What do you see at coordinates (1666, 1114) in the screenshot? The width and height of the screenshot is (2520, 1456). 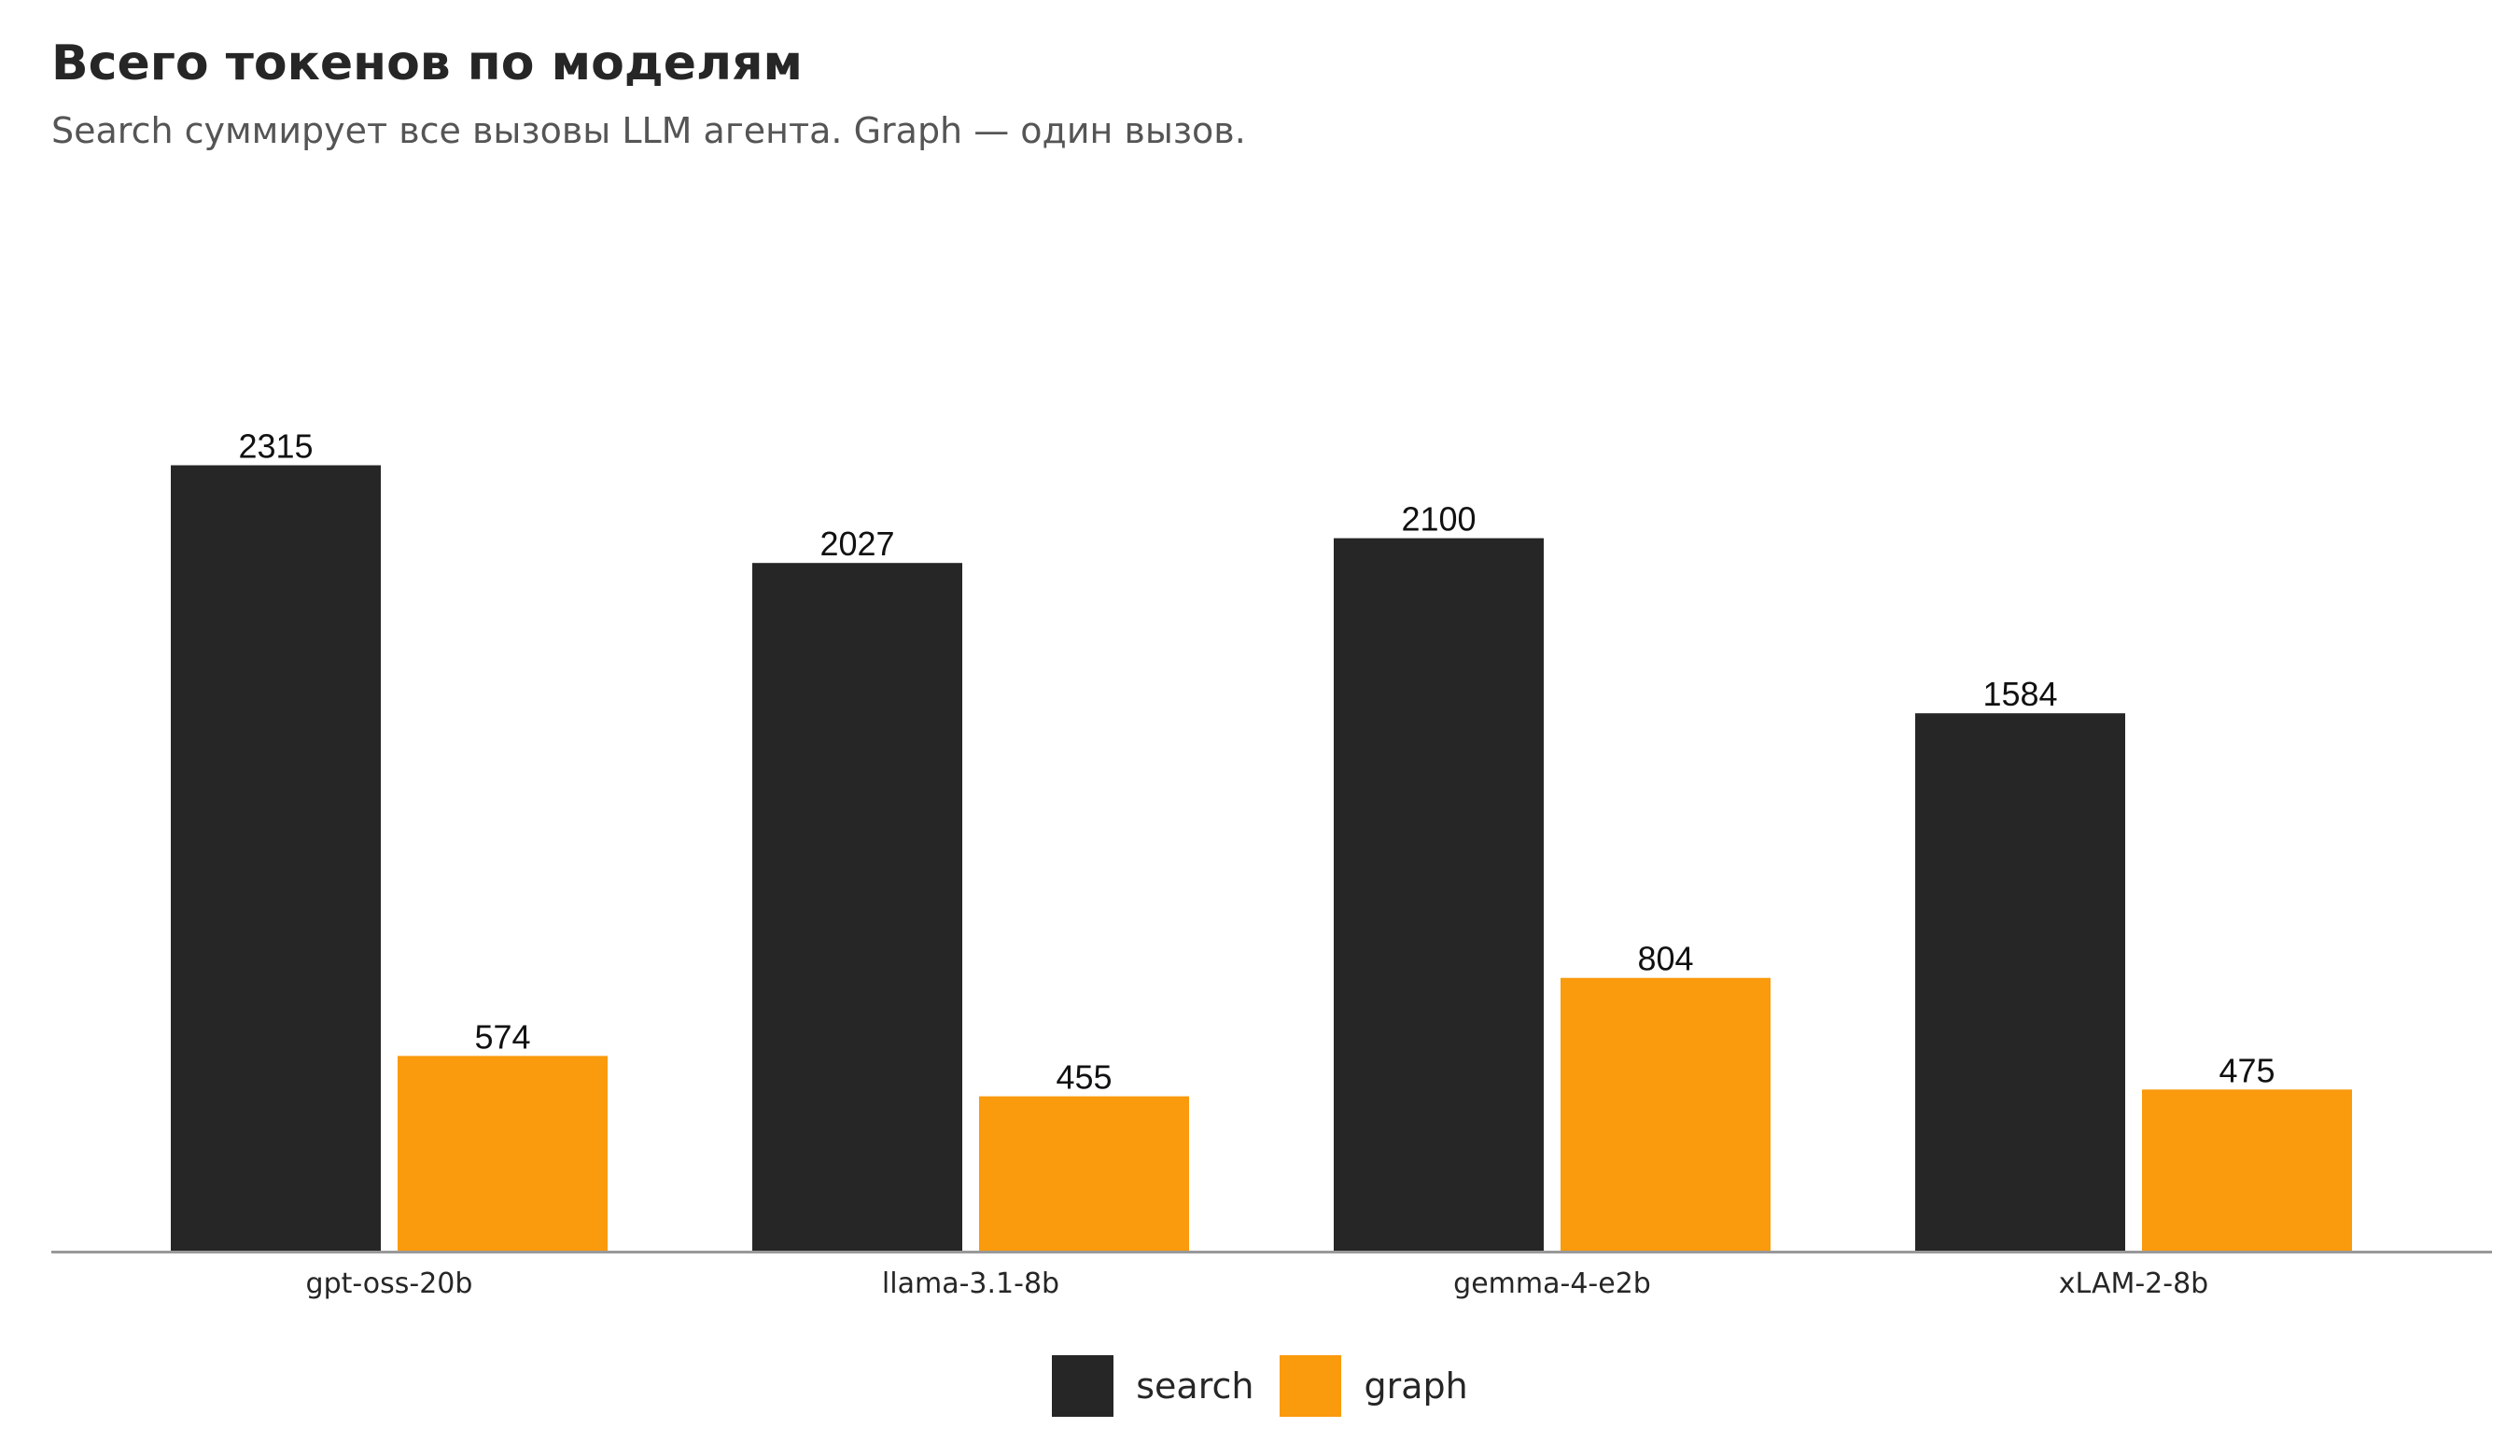 I see `bar-graph-gemma-4-e2b` at bounding box center [1666, 1114].